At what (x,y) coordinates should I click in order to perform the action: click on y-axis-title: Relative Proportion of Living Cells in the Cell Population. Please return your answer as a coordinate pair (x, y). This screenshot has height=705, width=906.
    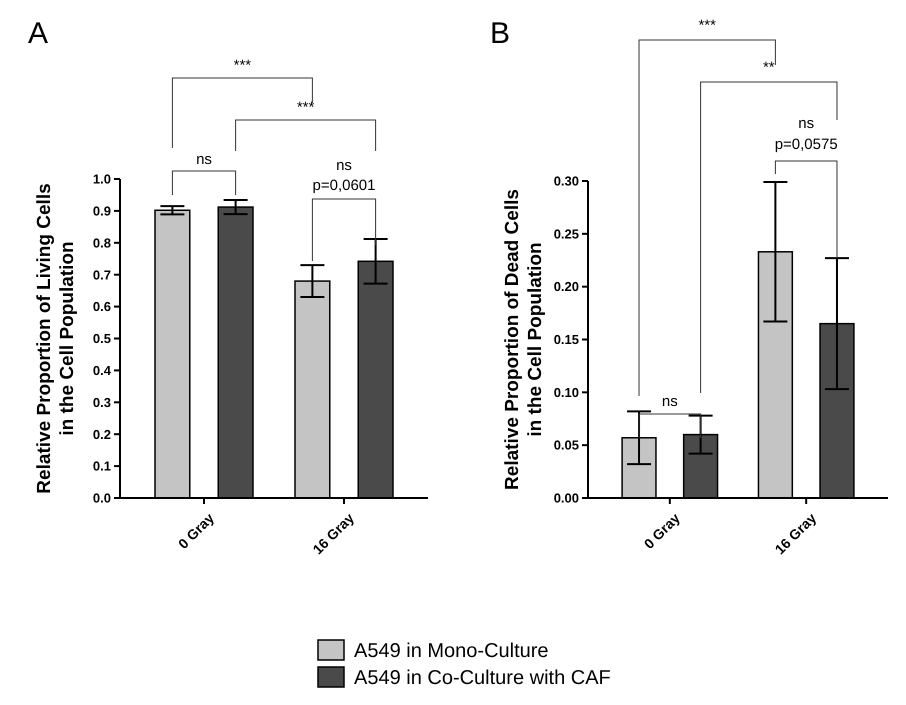
    Looking at the image, I should click on (56, 338).